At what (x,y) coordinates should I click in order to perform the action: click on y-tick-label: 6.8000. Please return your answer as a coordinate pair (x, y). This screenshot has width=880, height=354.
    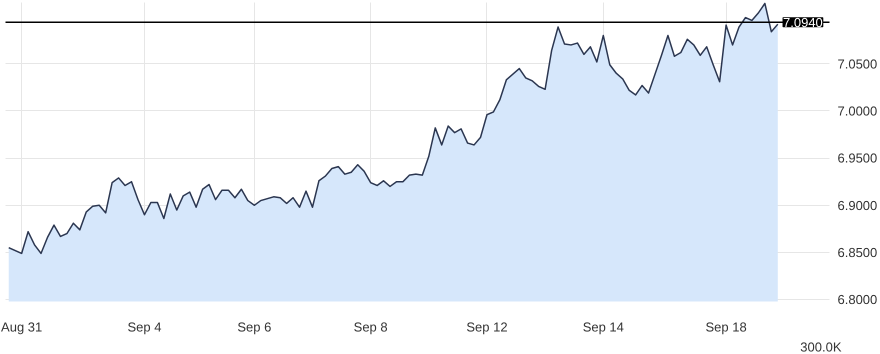
    Looking at the image, I should click on (858, 300).